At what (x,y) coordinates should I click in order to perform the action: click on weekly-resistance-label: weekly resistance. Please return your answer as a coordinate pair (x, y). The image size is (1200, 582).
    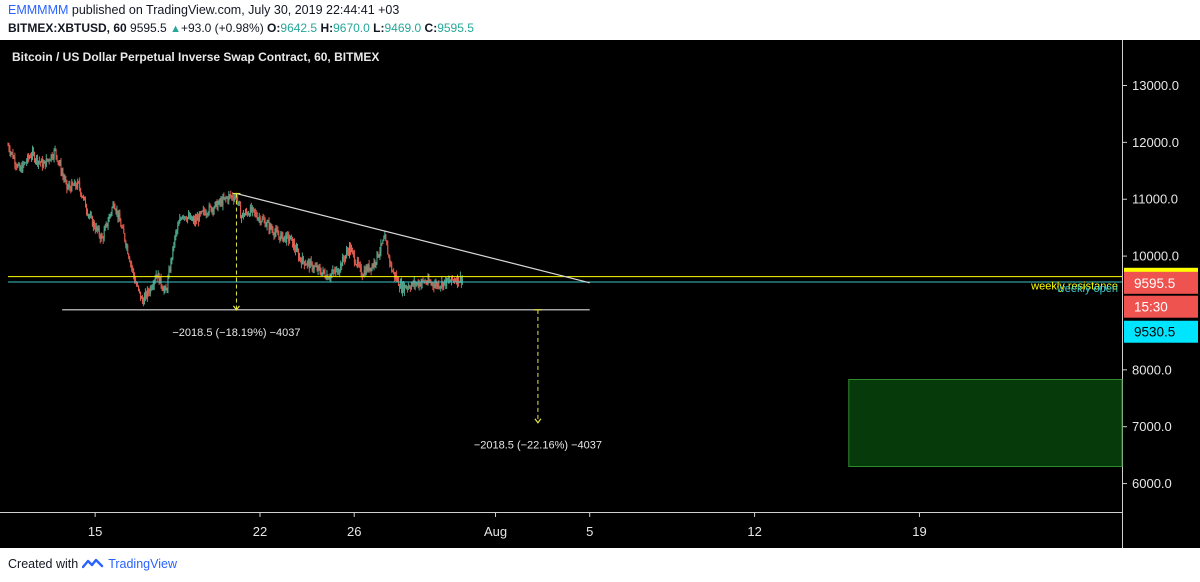
    Looking at the image, I should click on (1074, 287).